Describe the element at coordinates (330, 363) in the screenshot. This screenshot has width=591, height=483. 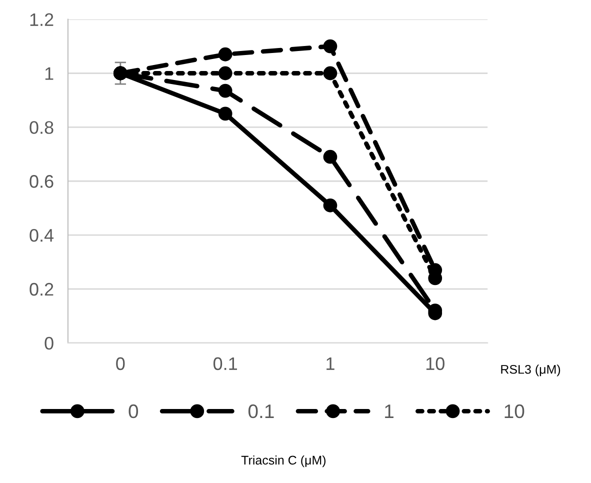
I see `x-tick-label: 1` at that location.